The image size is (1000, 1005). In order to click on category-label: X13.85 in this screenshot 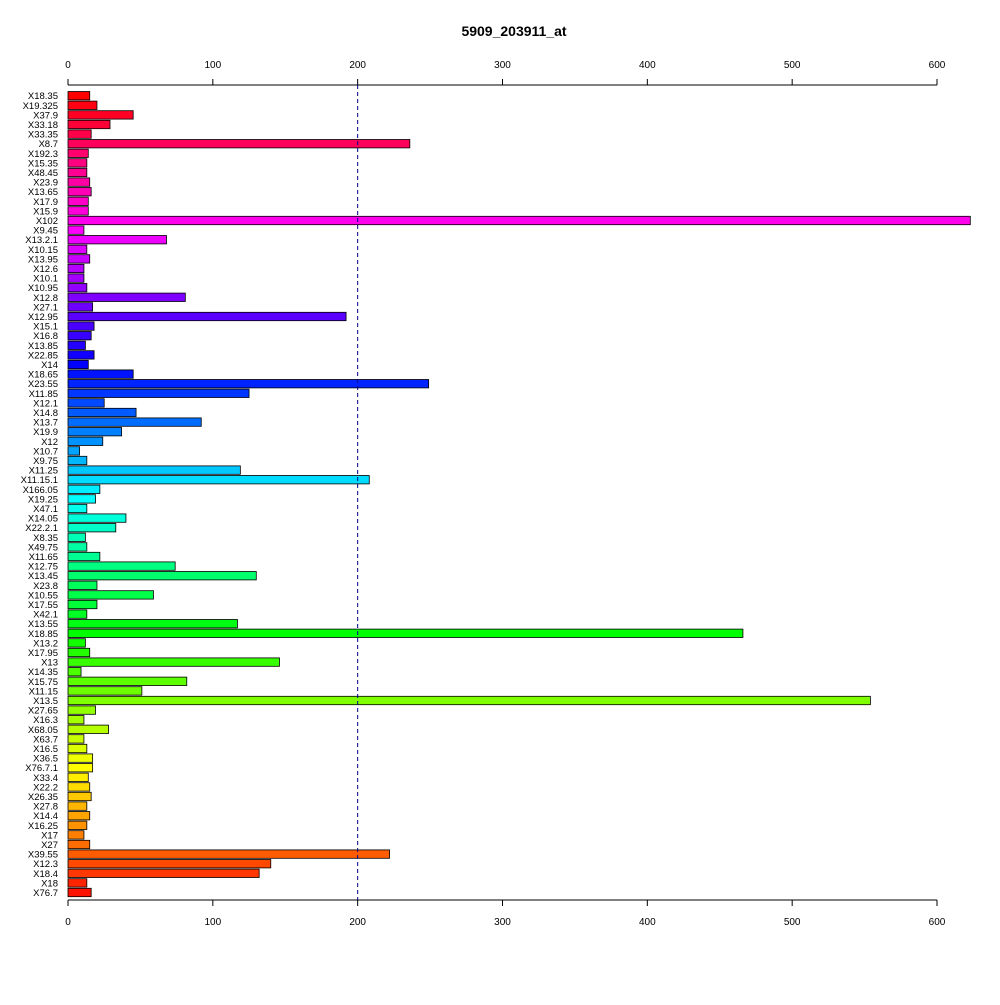, I will do `click(43, 346)`.